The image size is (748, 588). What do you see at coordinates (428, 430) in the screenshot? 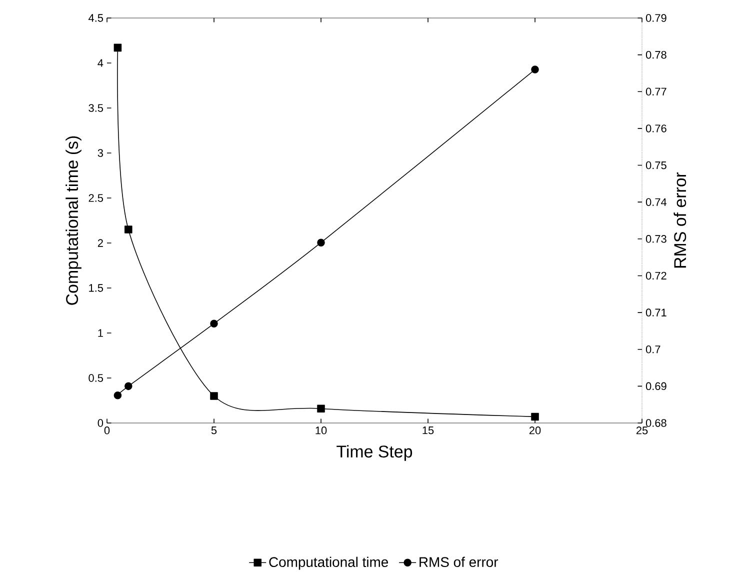
I see `x-tick-label: 15` at bounding box center [428, 430].